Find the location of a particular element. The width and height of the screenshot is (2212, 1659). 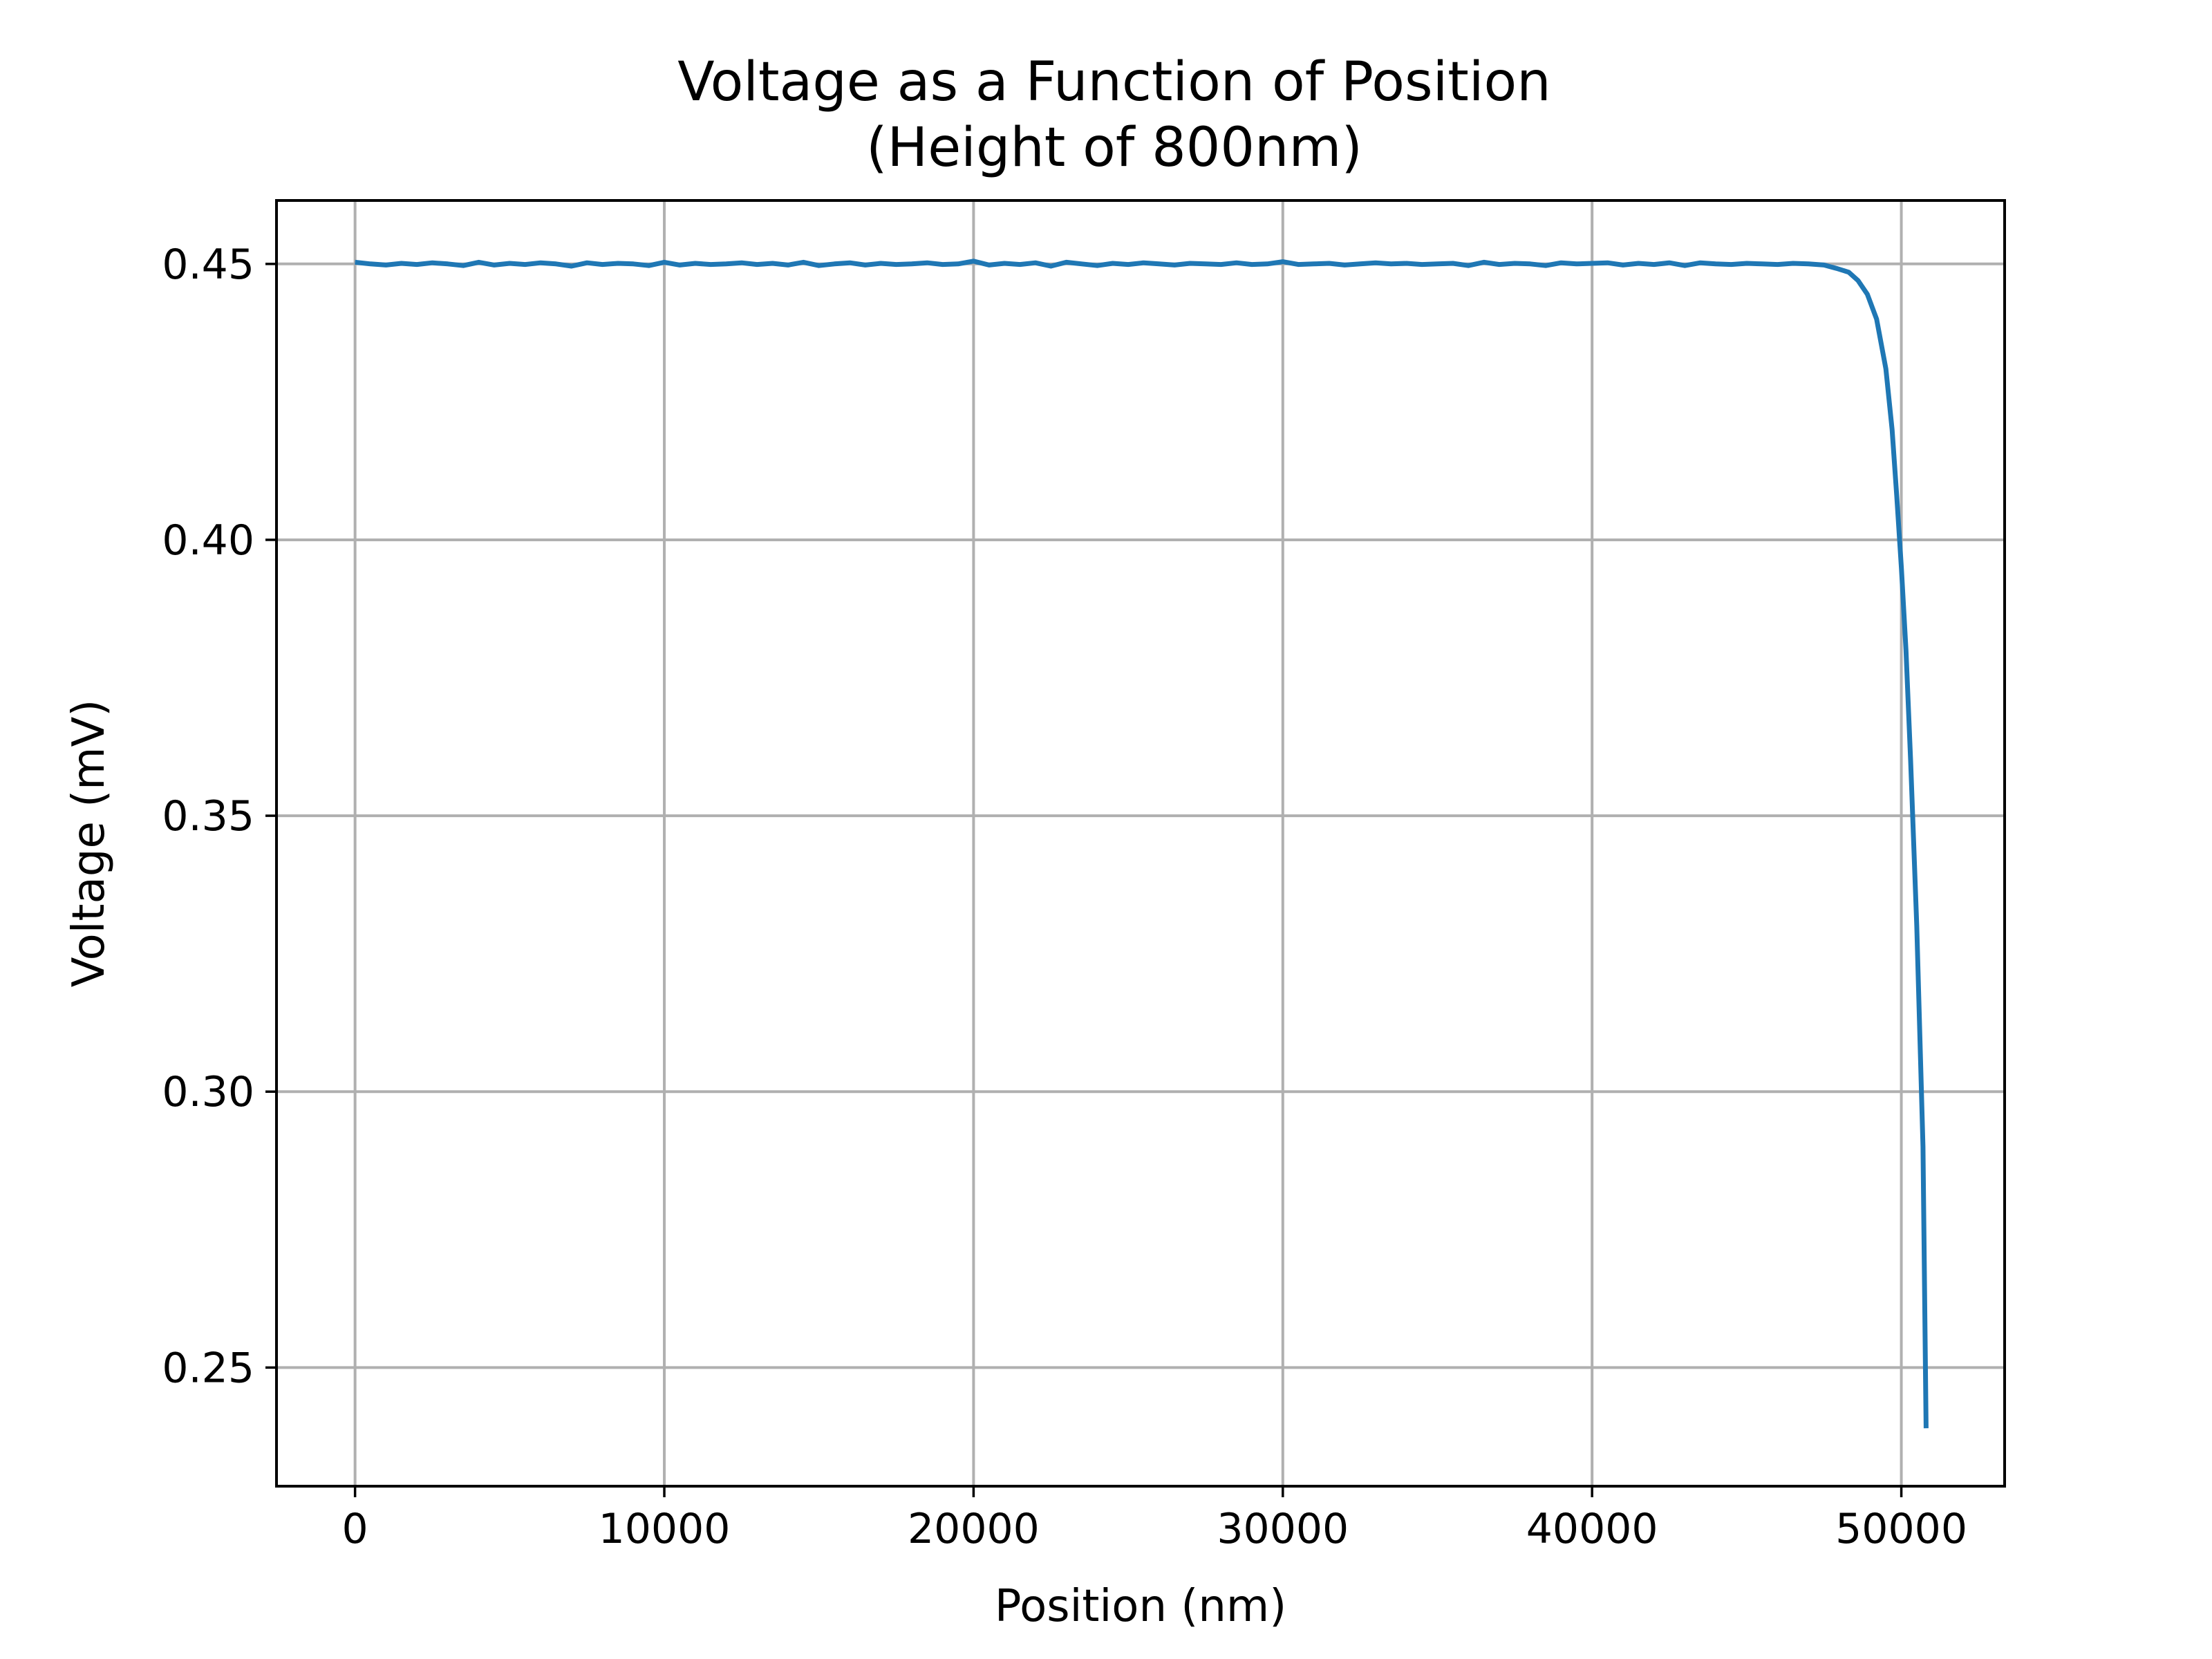

x-tick-label: 50000 is located at coordinates (1901, 1529).